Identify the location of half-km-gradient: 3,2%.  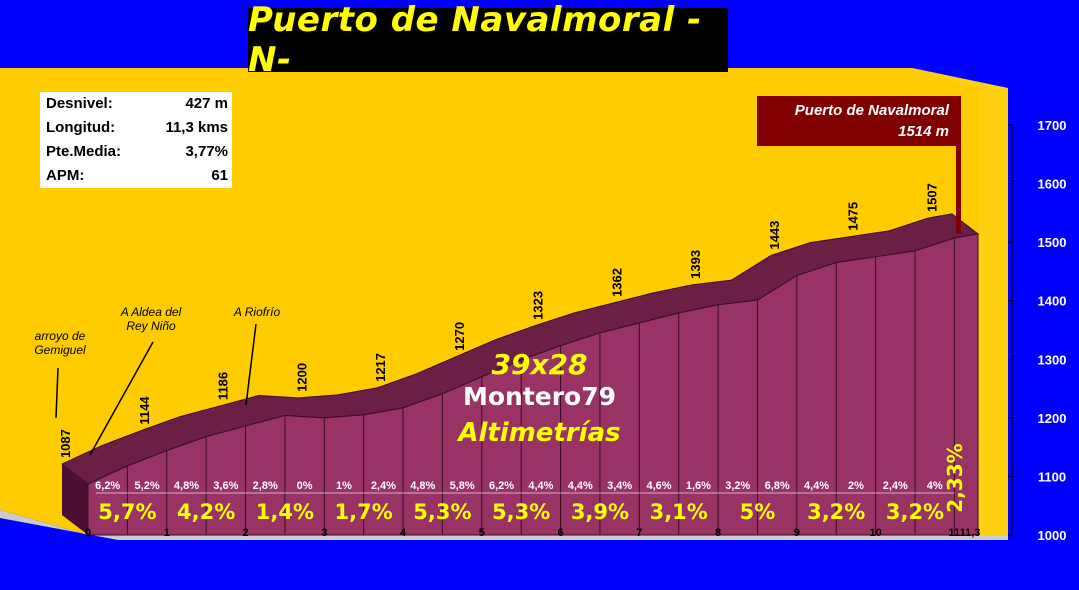
(737, 486).